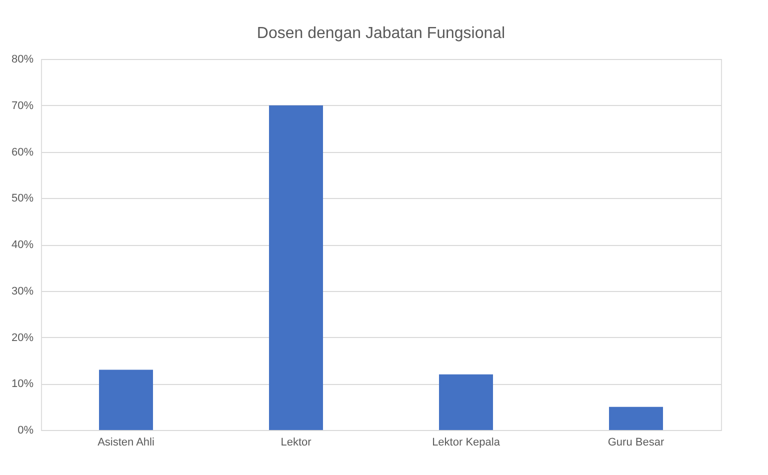 The width and height of the screenshot is (768, 475). I want to click on y-tick-label: 30%, so click(22, 291).